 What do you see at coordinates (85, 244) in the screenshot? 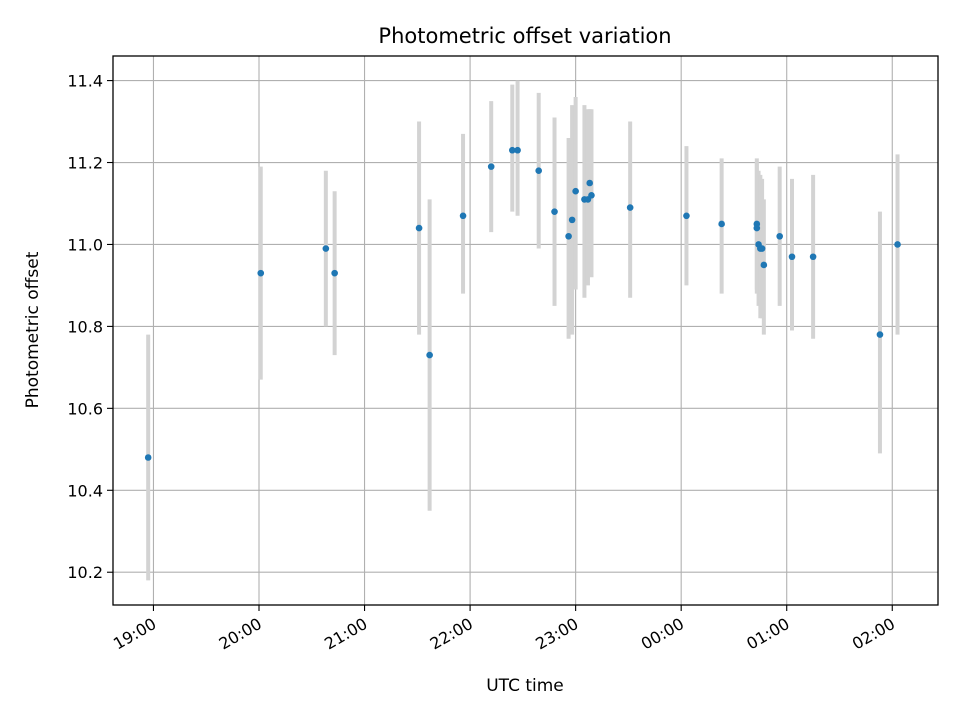
I see `y-tick-label: 11.0` at bounding box center [85, 244].